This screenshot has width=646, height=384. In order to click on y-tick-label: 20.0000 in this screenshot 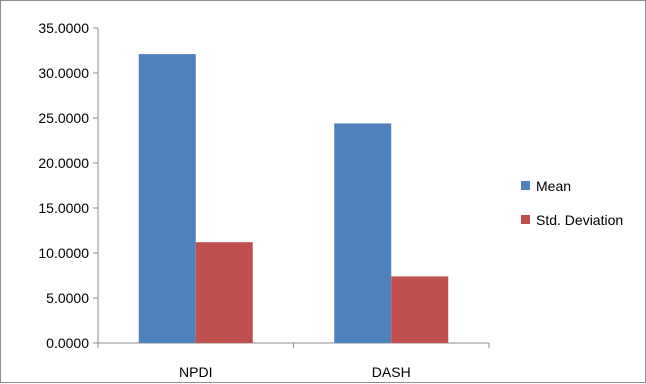, I will do `click(63, 163)`.